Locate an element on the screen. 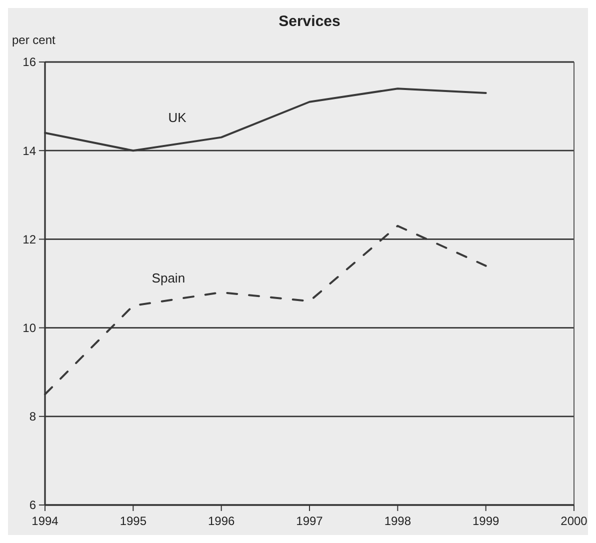 The width and height of the screenshot is (596, 543). y-axis-title: per cent is located at coordinates (34, 40).